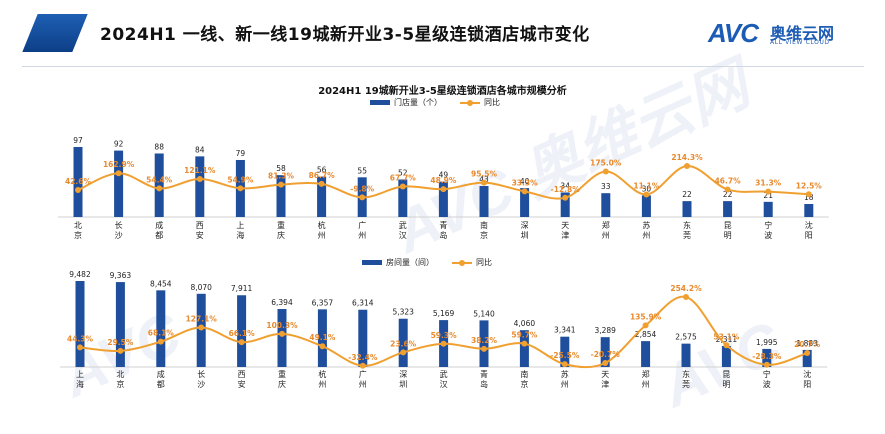  I want to click on chart2-yoy-value-label: 23.6%, so click(403, 343).